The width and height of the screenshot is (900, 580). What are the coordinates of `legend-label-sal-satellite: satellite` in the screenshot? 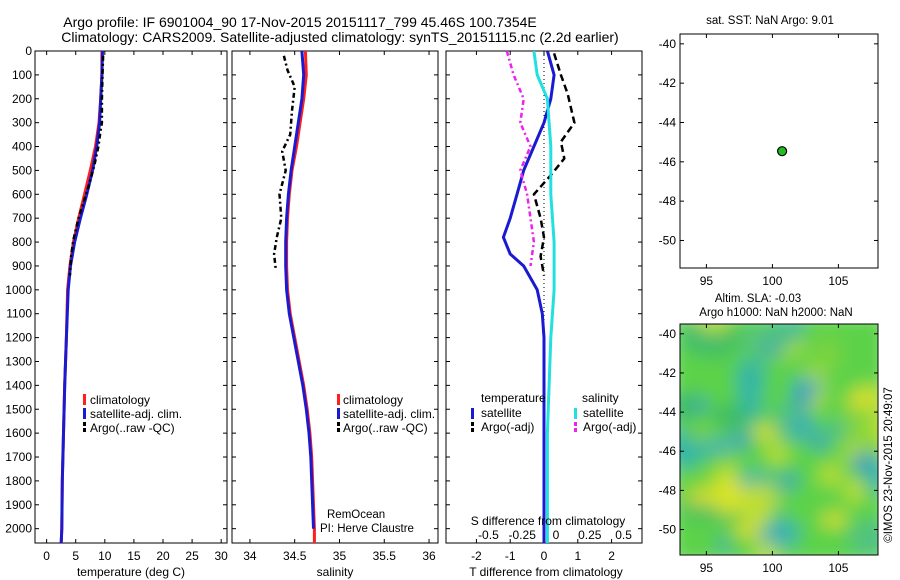 It's located at (603, 413).